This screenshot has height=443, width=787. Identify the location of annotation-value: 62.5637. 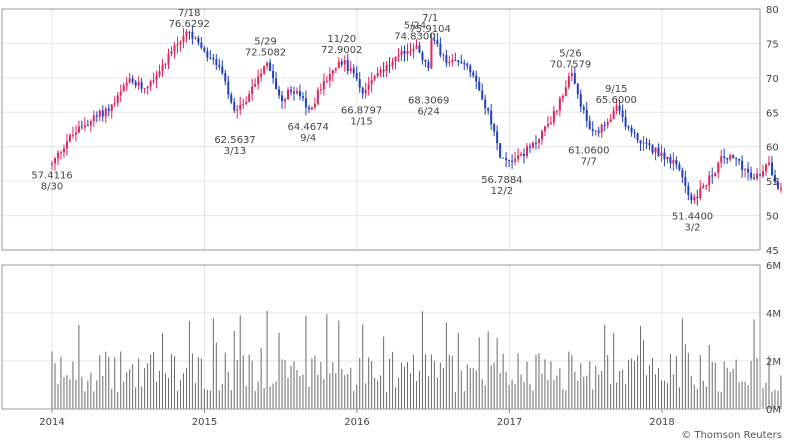
(234, 140).